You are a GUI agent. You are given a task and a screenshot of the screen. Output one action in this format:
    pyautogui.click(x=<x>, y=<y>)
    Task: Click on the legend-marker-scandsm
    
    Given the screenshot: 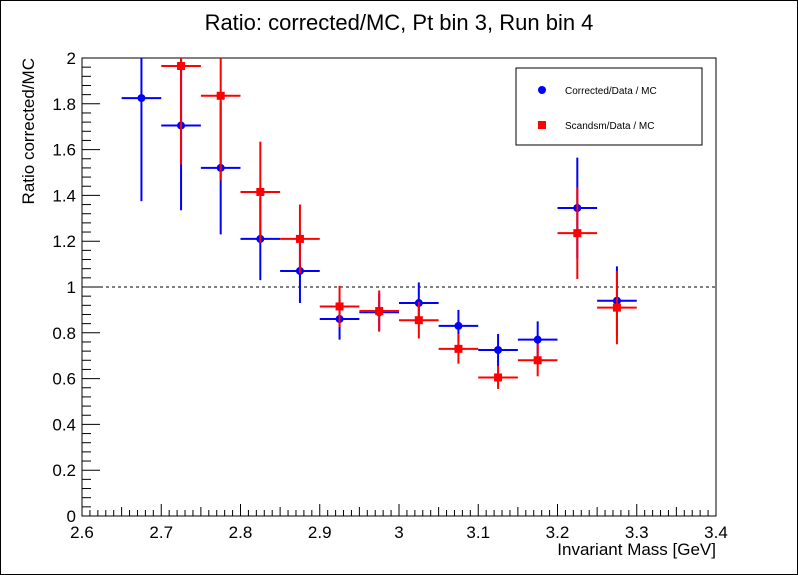 What is the action you would take?
    pyautogui.click(x=542, y=125)
    